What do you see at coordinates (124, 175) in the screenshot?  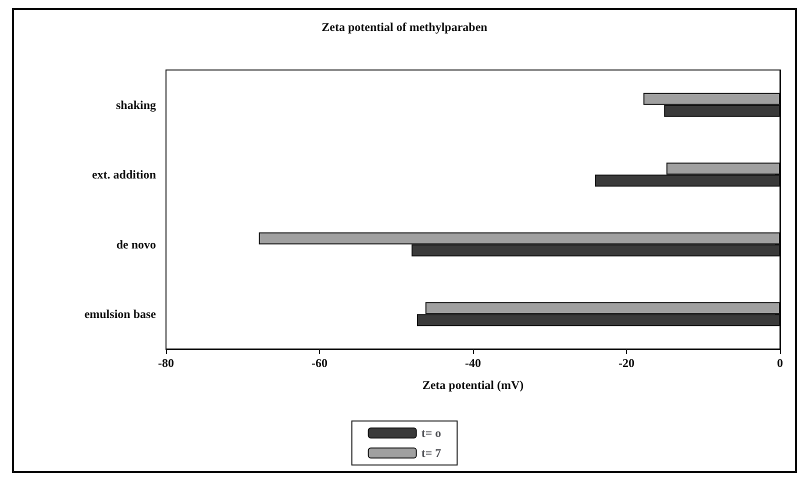 I see `y-tick-label: ext. addition` at bounding box center [124, 175].